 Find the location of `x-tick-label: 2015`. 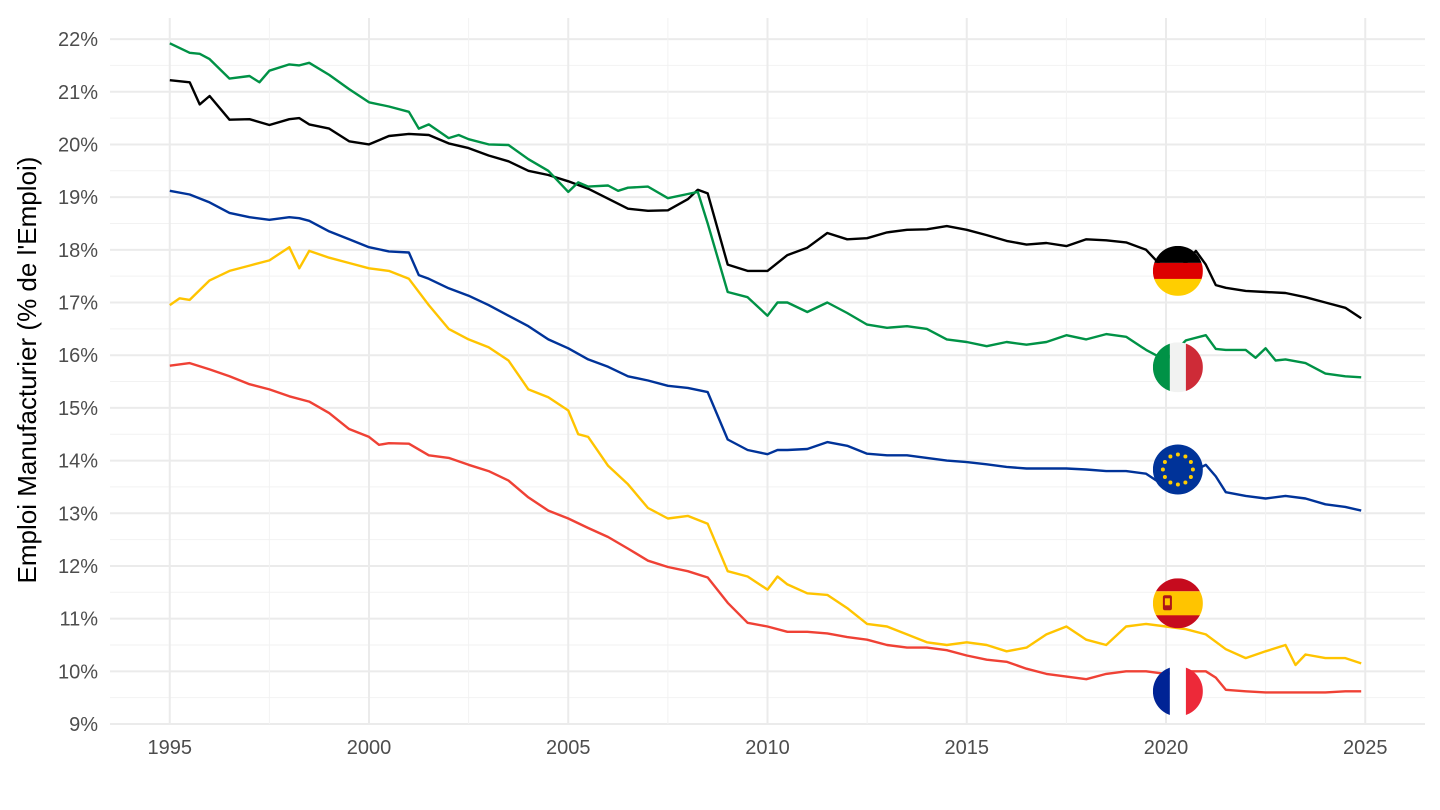

x-tick-label: 2015 is located at coordinates (966, 748).